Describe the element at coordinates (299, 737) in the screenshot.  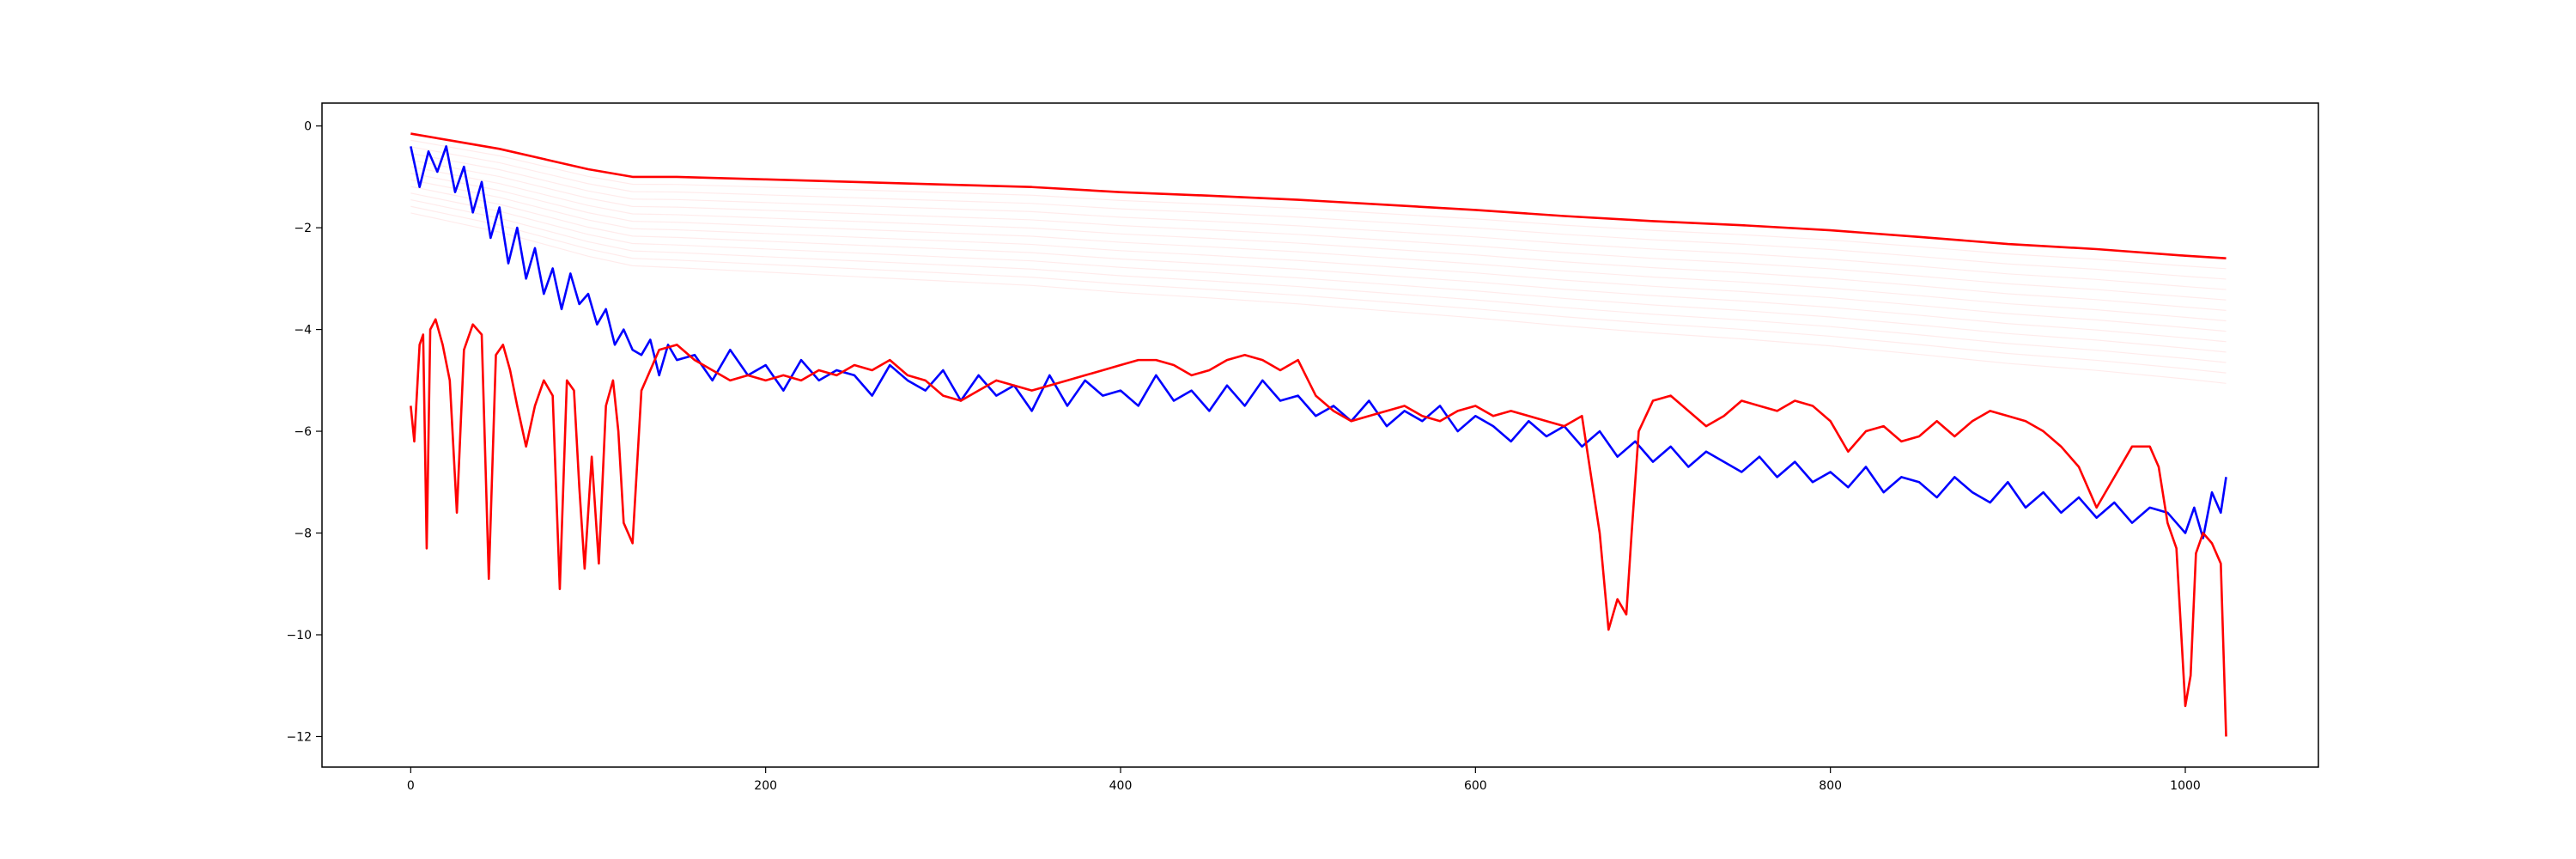
I see `y-tick-label: −12` at that location.